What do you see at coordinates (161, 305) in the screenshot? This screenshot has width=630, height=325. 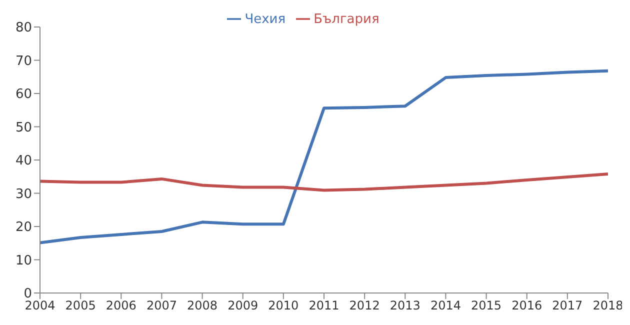 I see `x-tick-label: 2007` at bounding box center [161, 305].